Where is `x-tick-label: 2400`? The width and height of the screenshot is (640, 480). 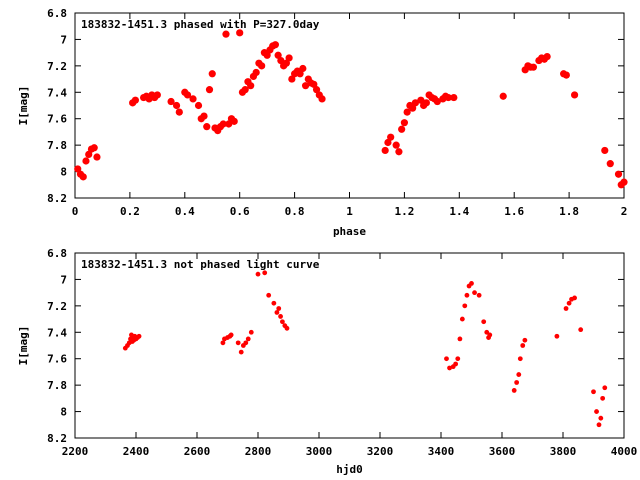
x-tick-label: 2400 is located at coordinates (136, 451).